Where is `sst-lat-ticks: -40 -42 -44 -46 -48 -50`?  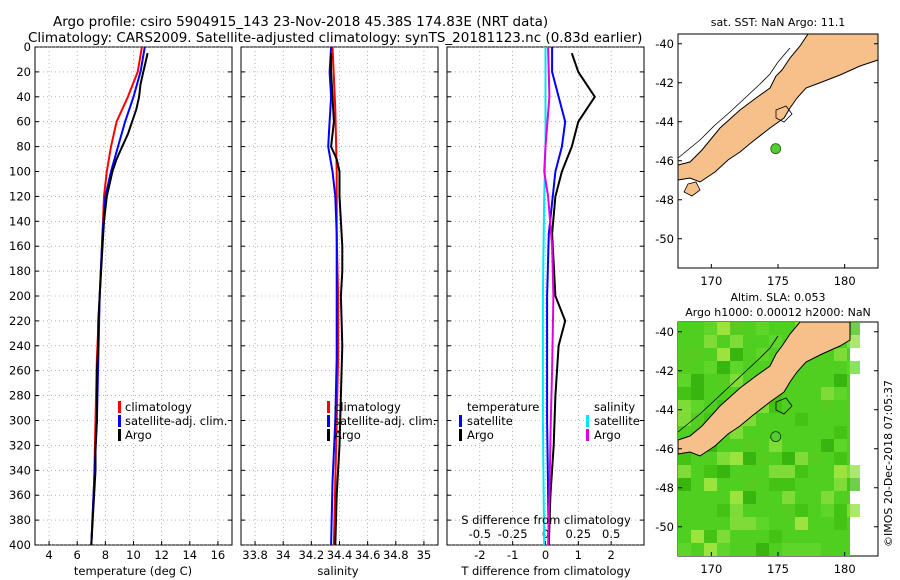
sst-lat-ticks: -40 -42 -44 -46 -48 -50 is located at coordinates (766, 141).